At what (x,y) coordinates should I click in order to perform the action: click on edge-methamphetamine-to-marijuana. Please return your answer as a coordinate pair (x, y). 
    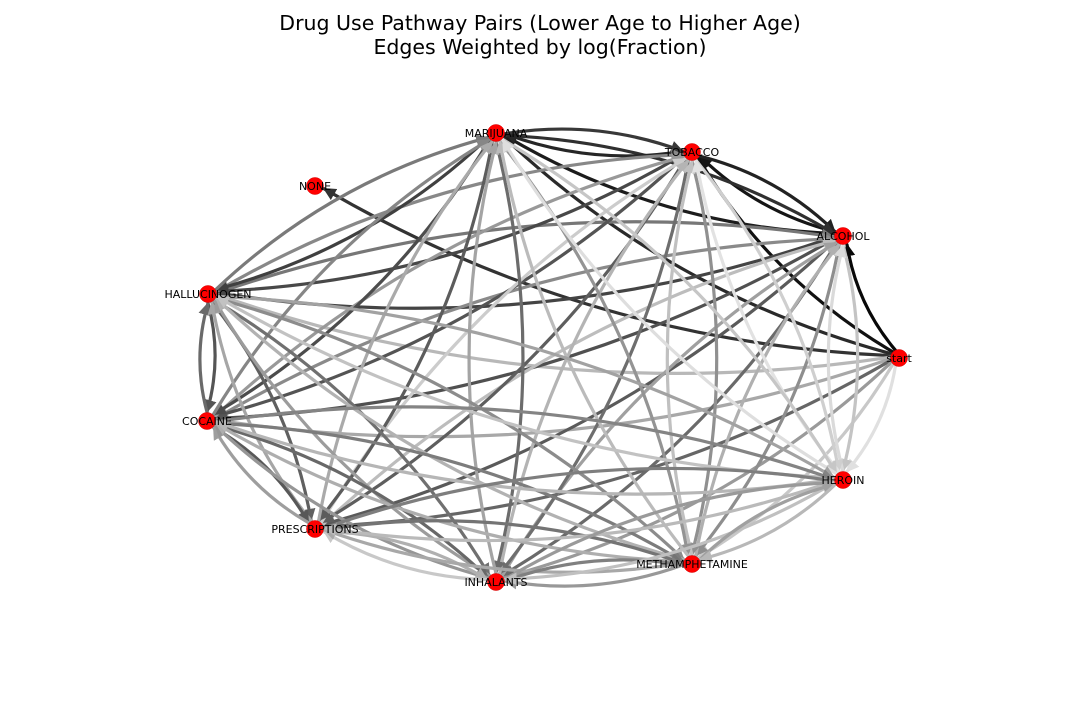
    Looking at the image, I should click on (593, 349).